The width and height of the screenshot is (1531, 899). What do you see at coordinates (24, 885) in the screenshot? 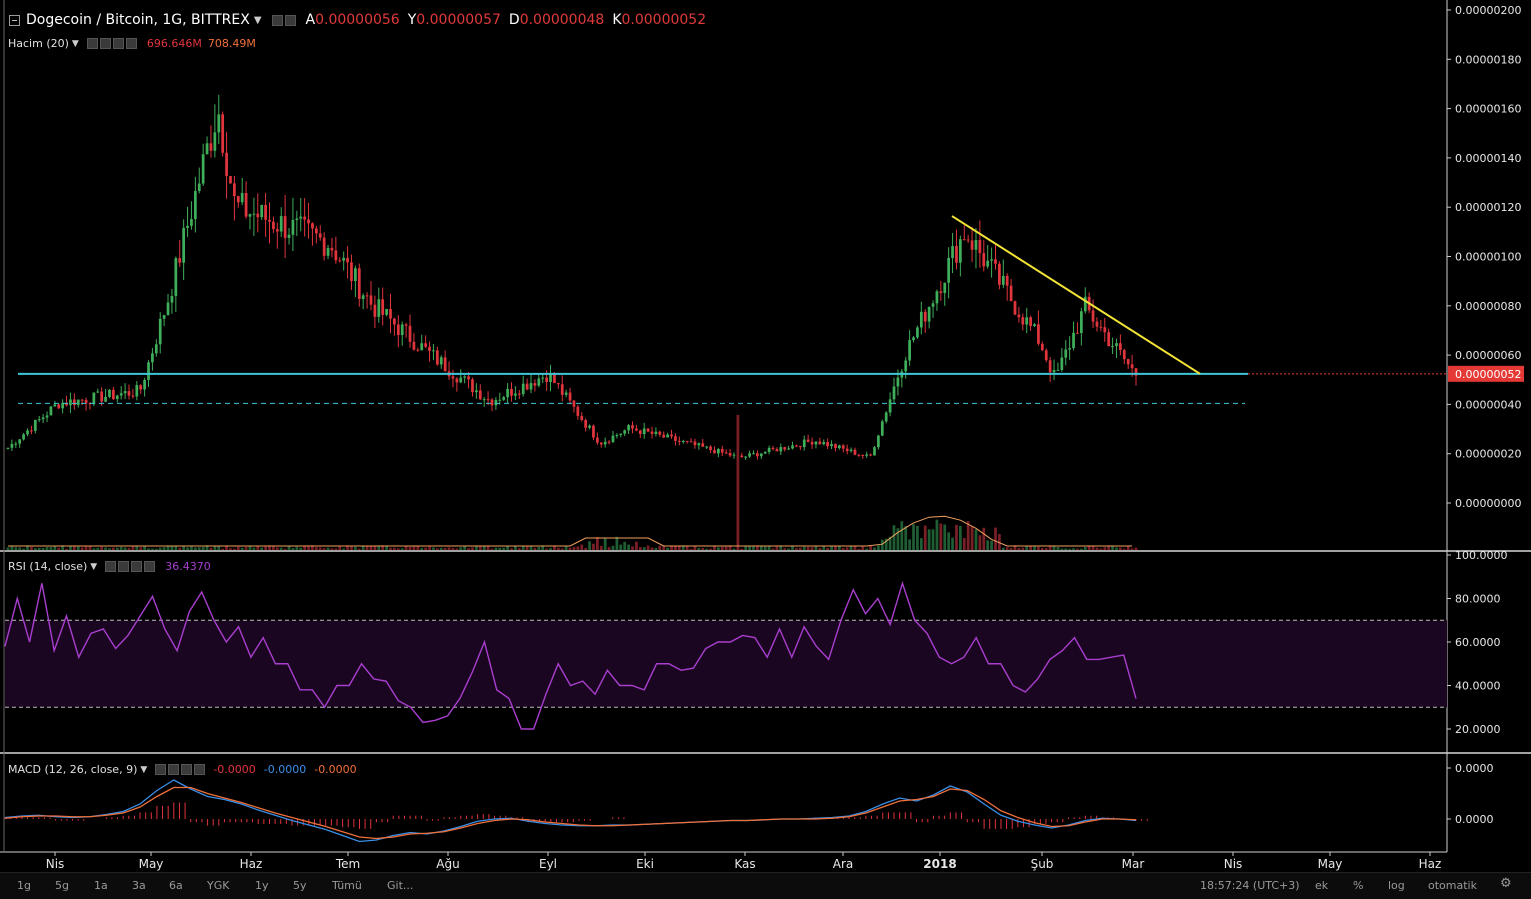
I see `timeframe-1g: 1g` at bounding box center [24, 885].